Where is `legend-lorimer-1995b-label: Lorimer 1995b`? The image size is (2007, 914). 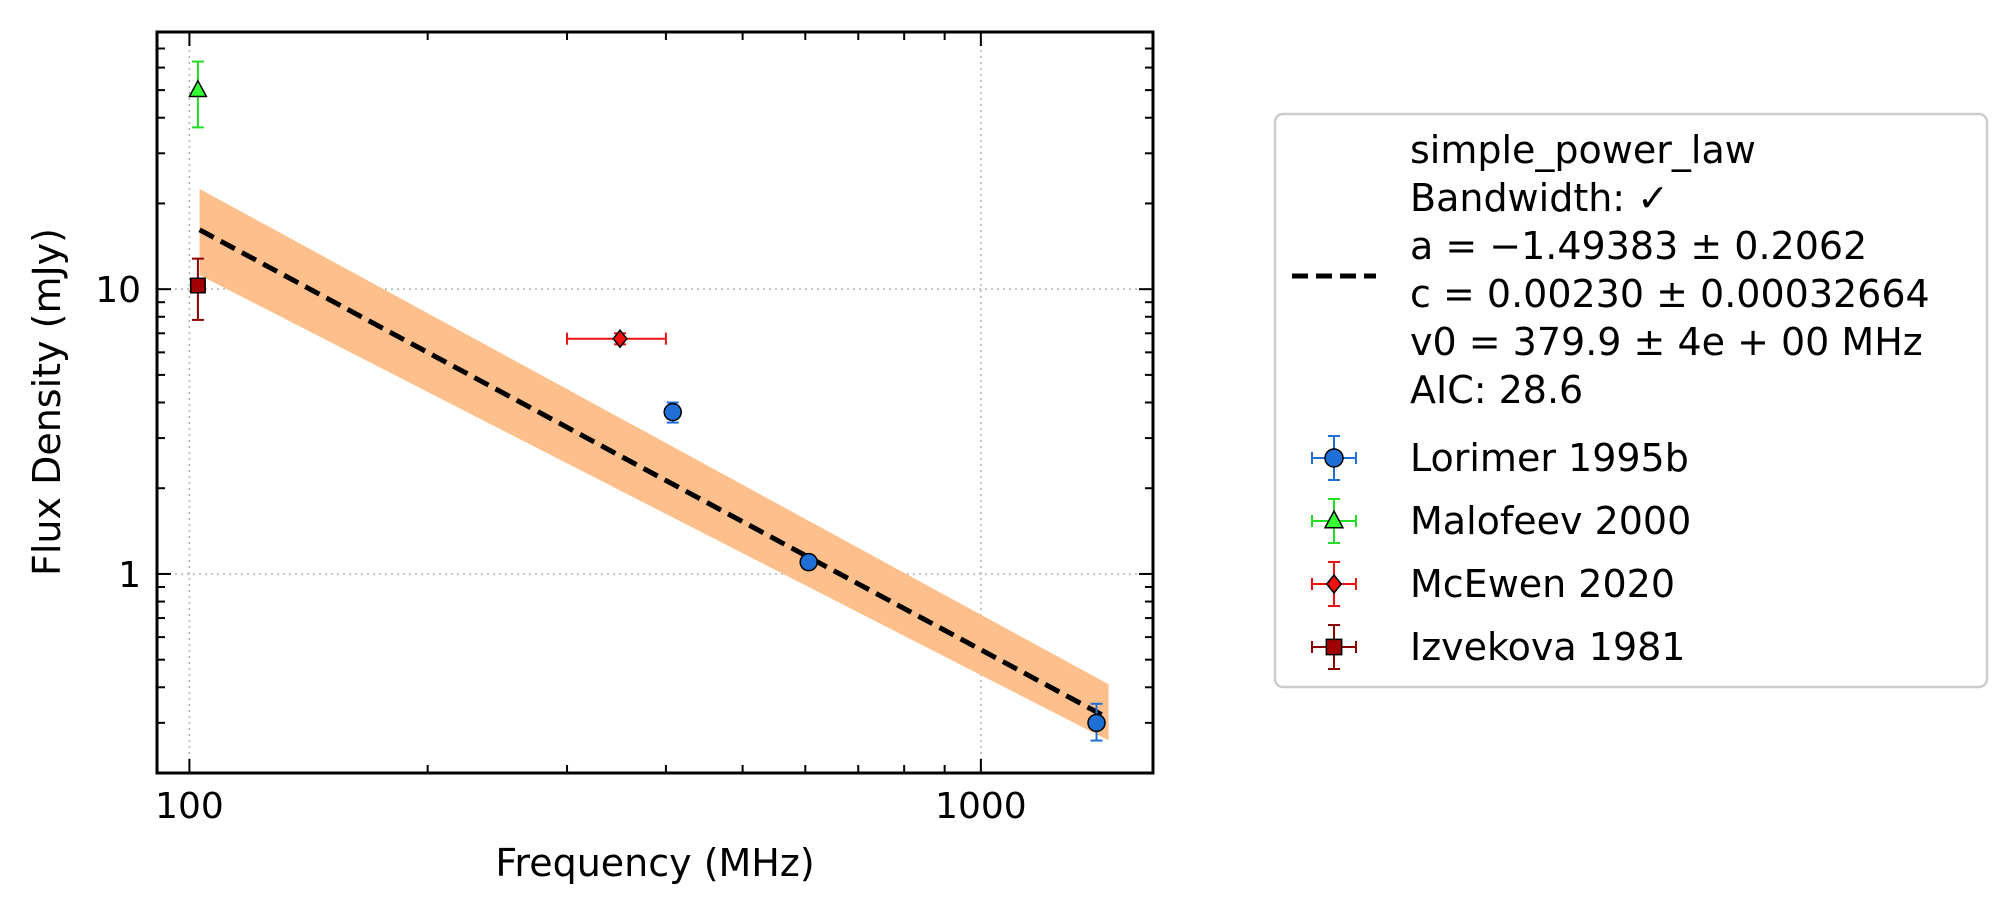
legend-lorimer-1995b-label: Lorimer 1995b is located at coordinates (1549, 458).